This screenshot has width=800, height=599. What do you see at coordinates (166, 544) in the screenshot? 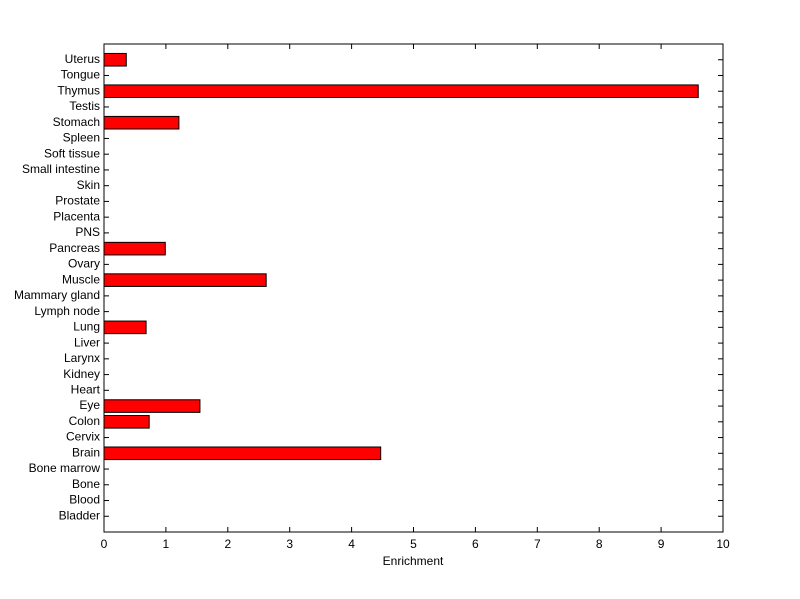
I see `x-tick-label: 1` at bounding box center [166, 544].